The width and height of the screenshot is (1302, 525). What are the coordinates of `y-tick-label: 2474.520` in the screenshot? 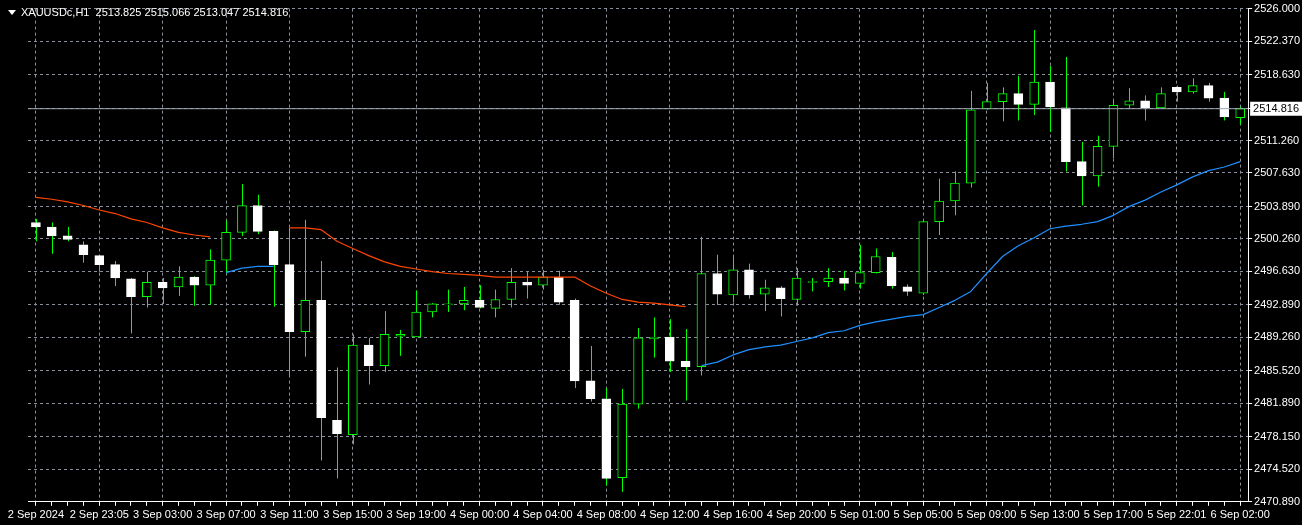 It's located at (1277, 468).